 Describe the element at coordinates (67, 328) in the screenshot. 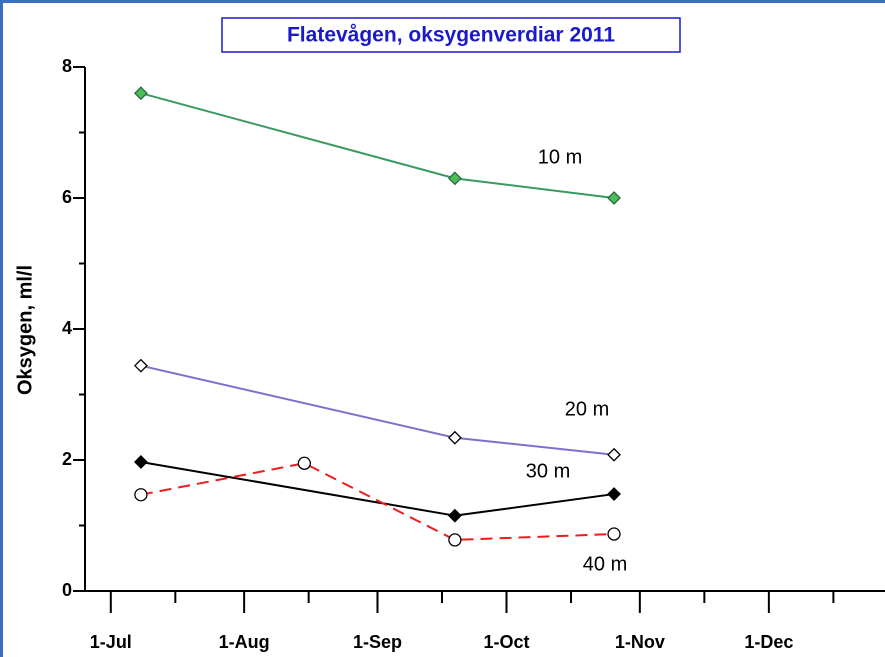

I see `y-tick-label: 4` at that location.